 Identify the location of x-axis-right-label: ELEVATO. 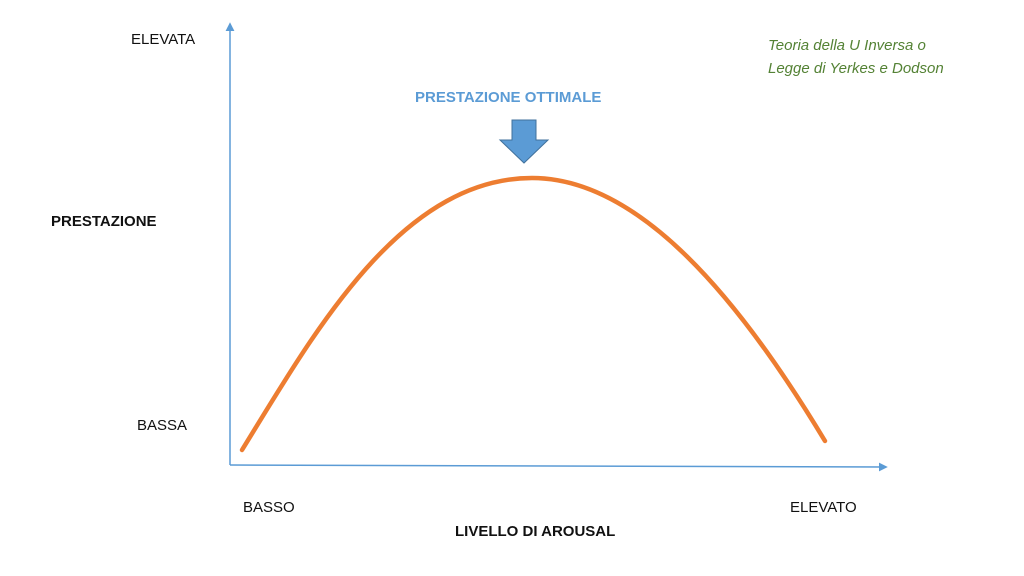
(823, 507).